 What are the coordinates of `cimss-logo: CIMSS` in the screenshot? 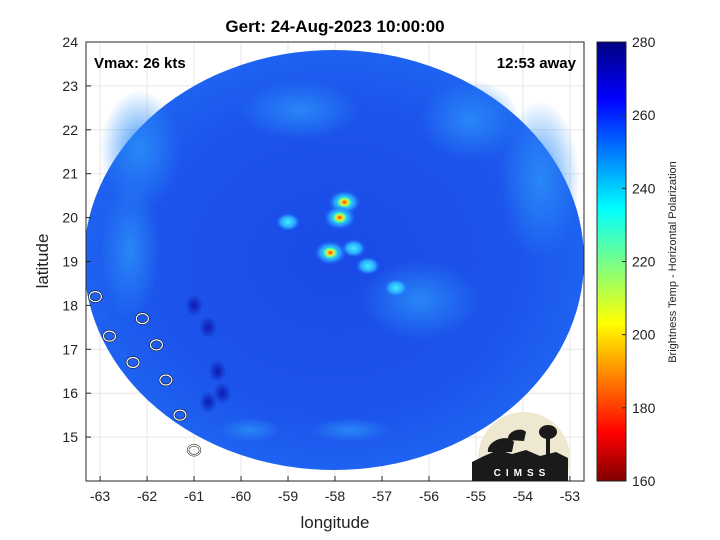 It's located at (521, 446).